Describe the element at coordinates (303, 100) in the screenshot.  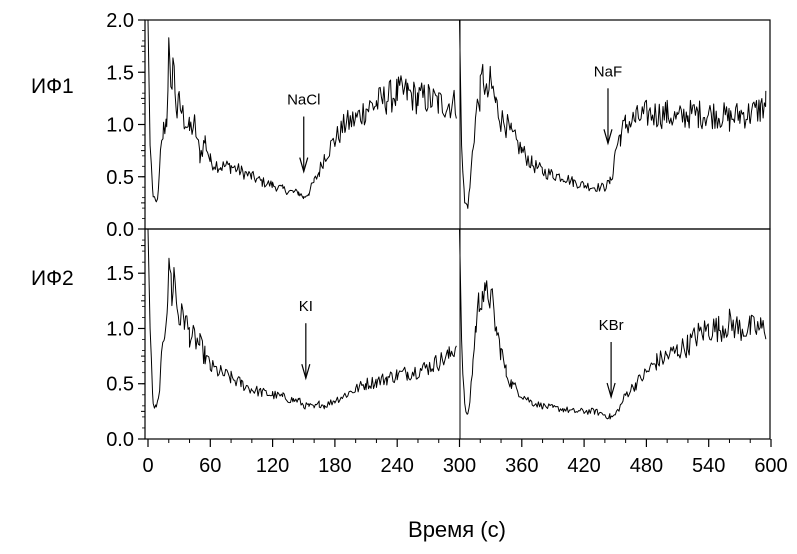
I see `annotation-label: NaCl` at that location.